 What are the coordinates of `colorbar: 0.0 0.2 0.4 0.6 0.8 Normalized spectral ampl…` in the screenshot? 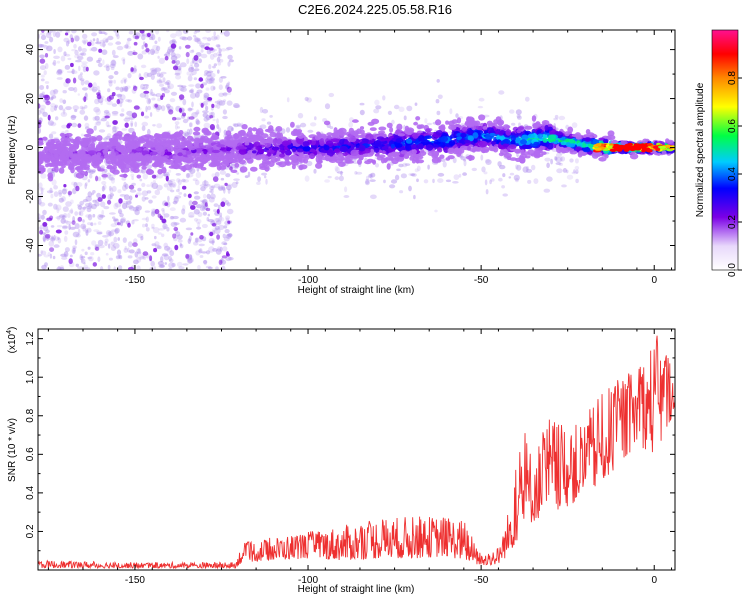 It's located at (718, 153).